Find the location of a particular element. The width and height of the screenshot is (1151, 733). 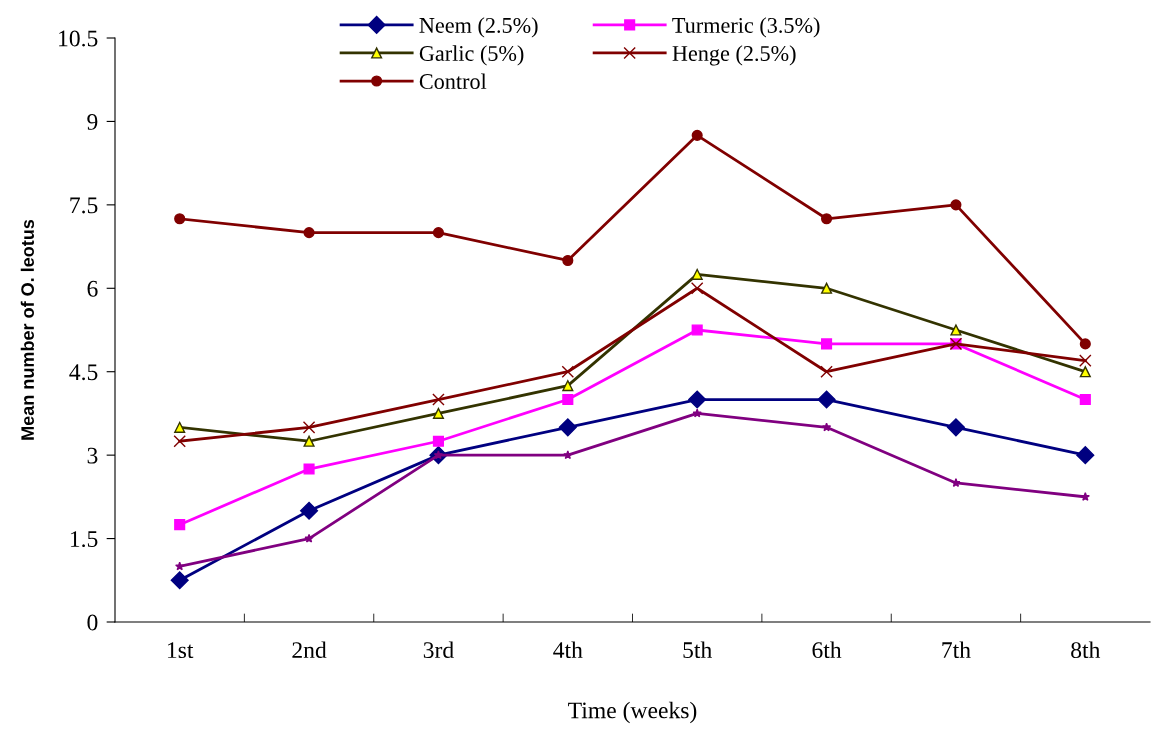

x-tick-label: 7th is located at coordinates (956, 650).